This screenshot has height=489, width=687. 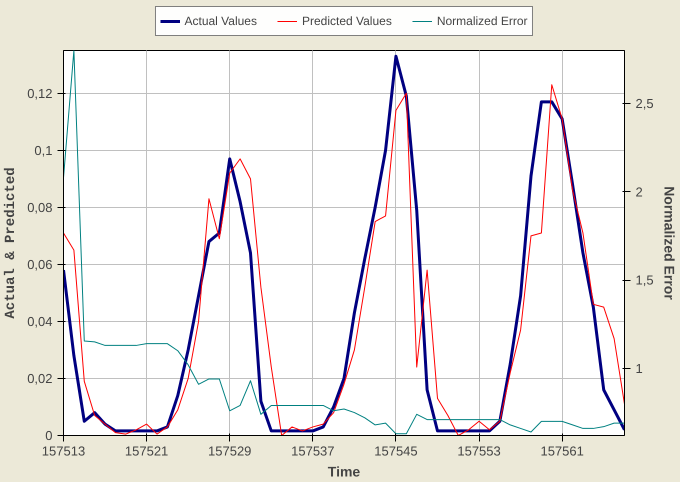 I want to click on y-axis-title: Actual & Predicted, so click(x=11, y=243).